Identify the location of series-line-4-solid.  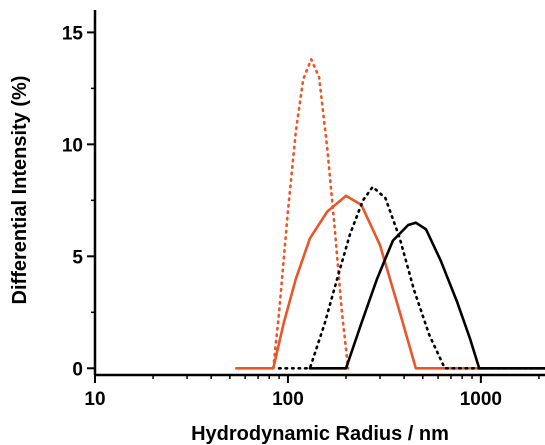
(426, 295).